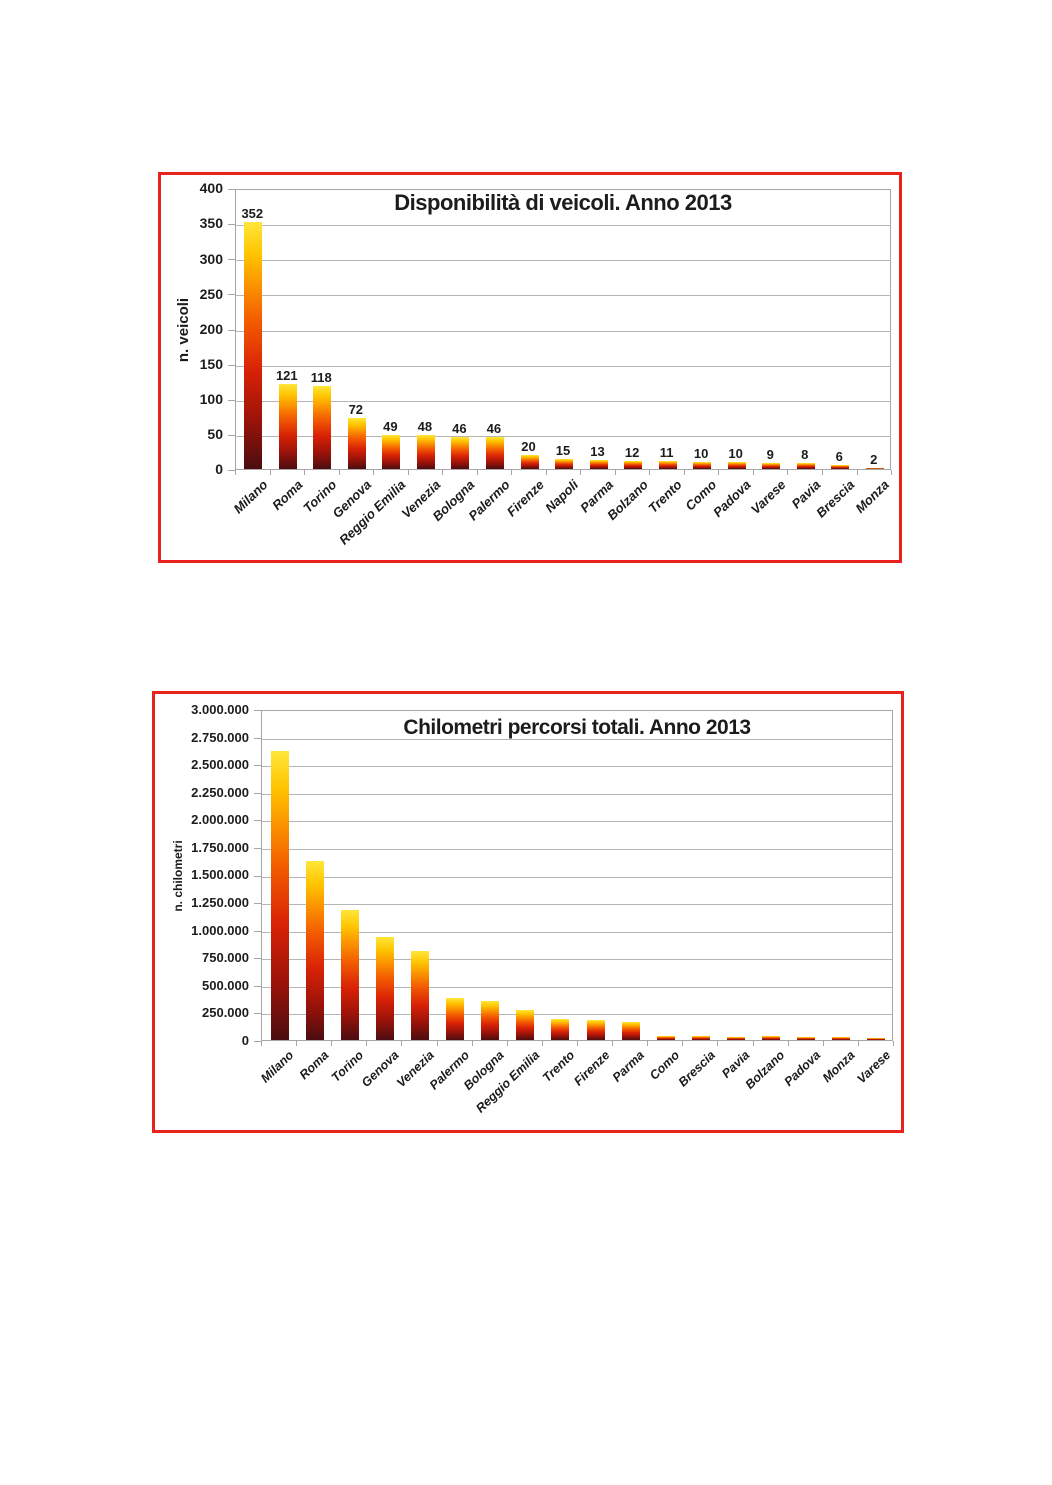  Describe the element at coordinates (700, 1038) in the screenshot. I see `bar-brescia` at that location.